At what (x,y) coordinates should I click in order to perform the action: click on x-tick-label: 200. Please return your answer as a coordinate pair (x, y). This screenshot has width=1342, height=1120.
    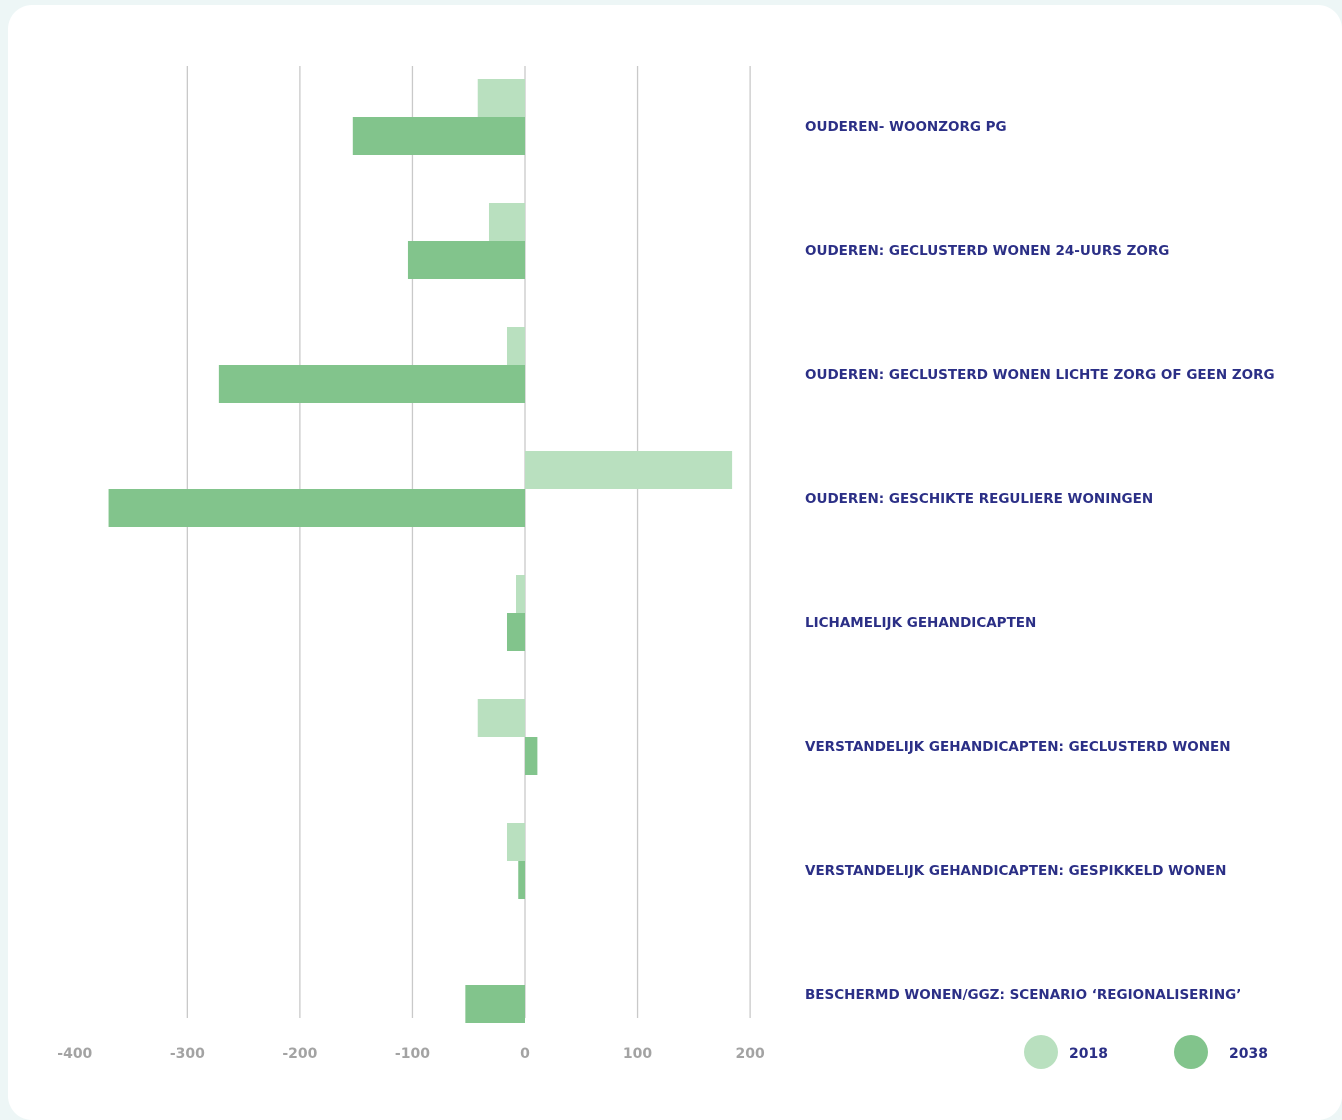
    Looking at the image, I should click on (749, 1054).